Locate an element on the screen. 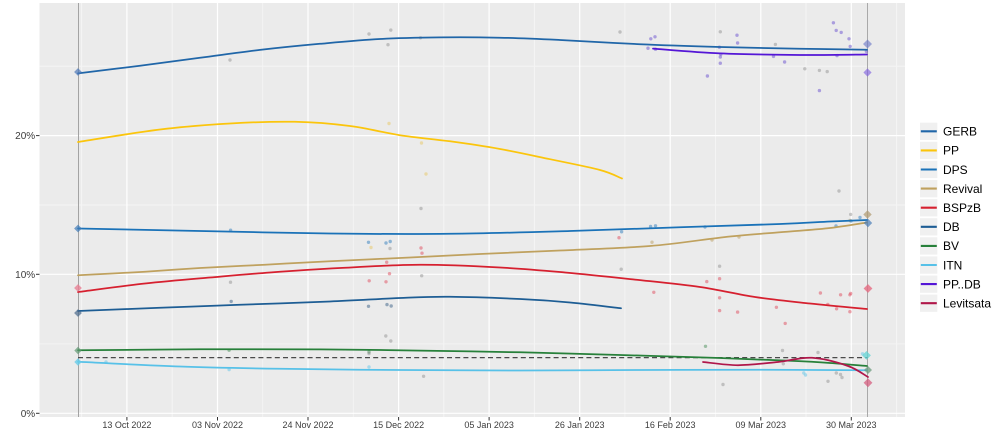 This screenshot has height=444, width=1000. svg-text: 03 Nov 2022 is located at coordinates (217, 425).